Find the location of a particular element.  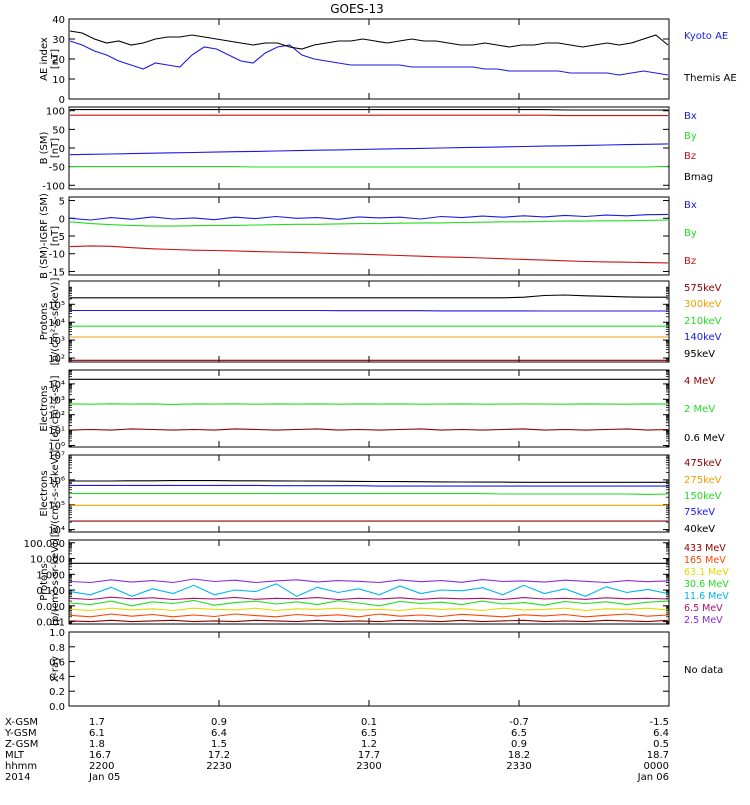

footer-cell: 1.8 is located at coordinates (97, 744).